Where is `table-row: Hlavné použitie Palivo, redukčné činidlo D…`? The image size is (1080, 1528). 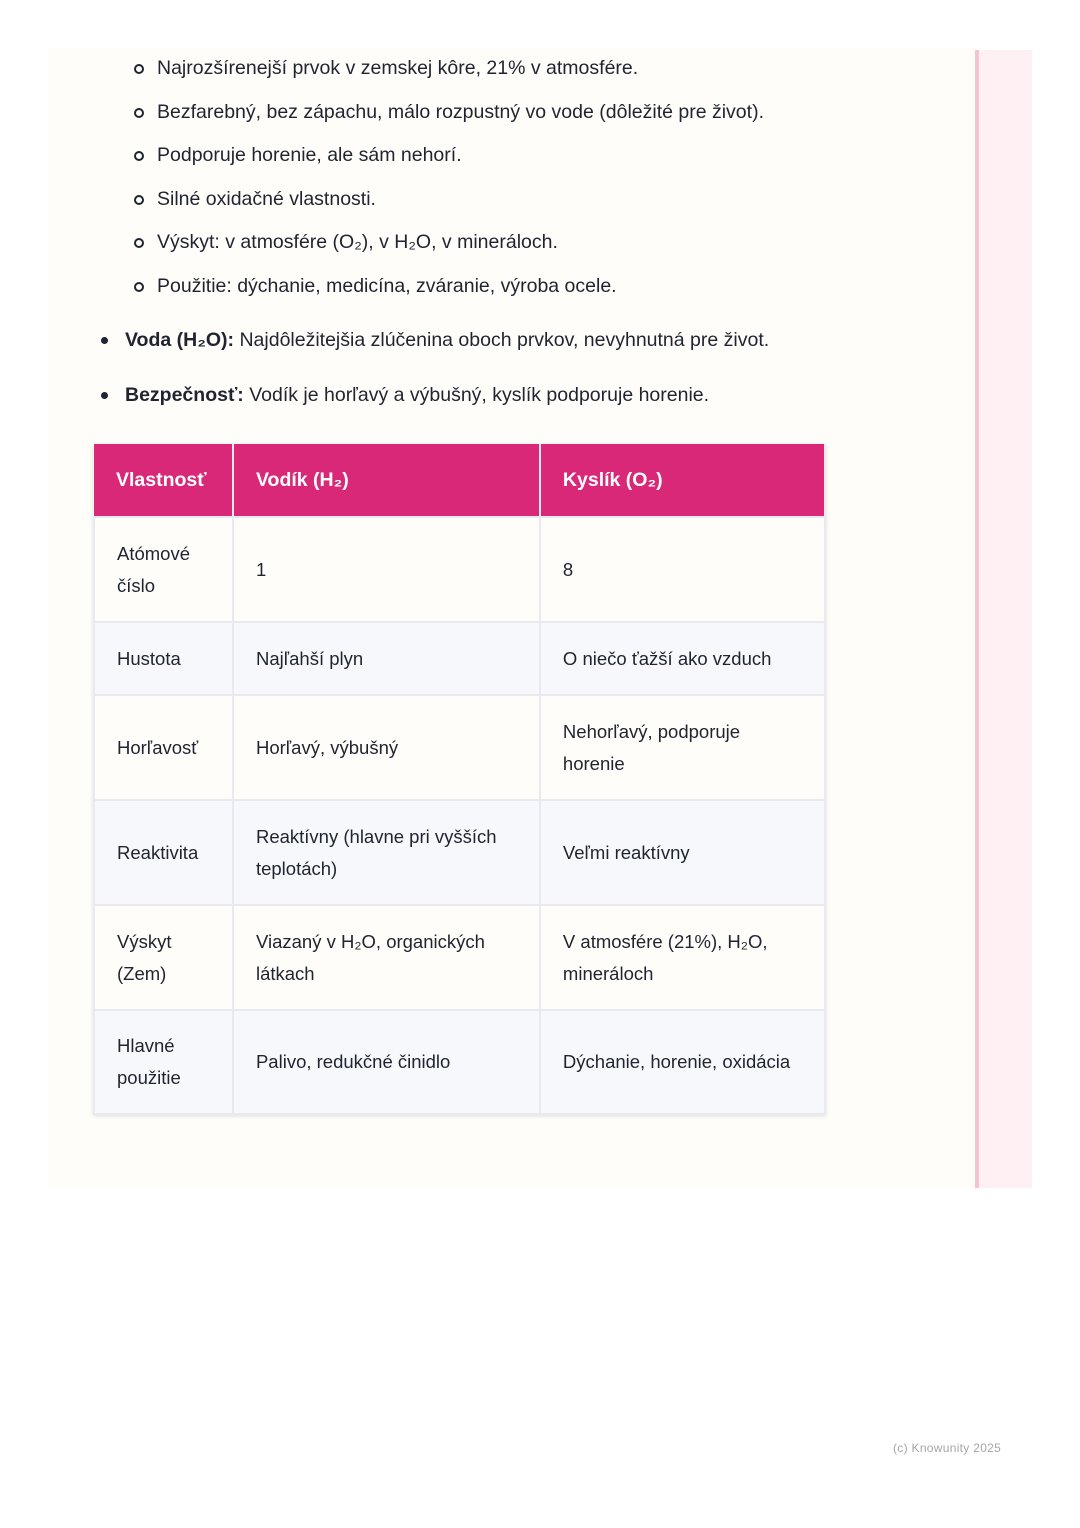
table-row: Hlavné použitie Palivo, redukčné činidlo D… is located at coordinates (460, 1062).